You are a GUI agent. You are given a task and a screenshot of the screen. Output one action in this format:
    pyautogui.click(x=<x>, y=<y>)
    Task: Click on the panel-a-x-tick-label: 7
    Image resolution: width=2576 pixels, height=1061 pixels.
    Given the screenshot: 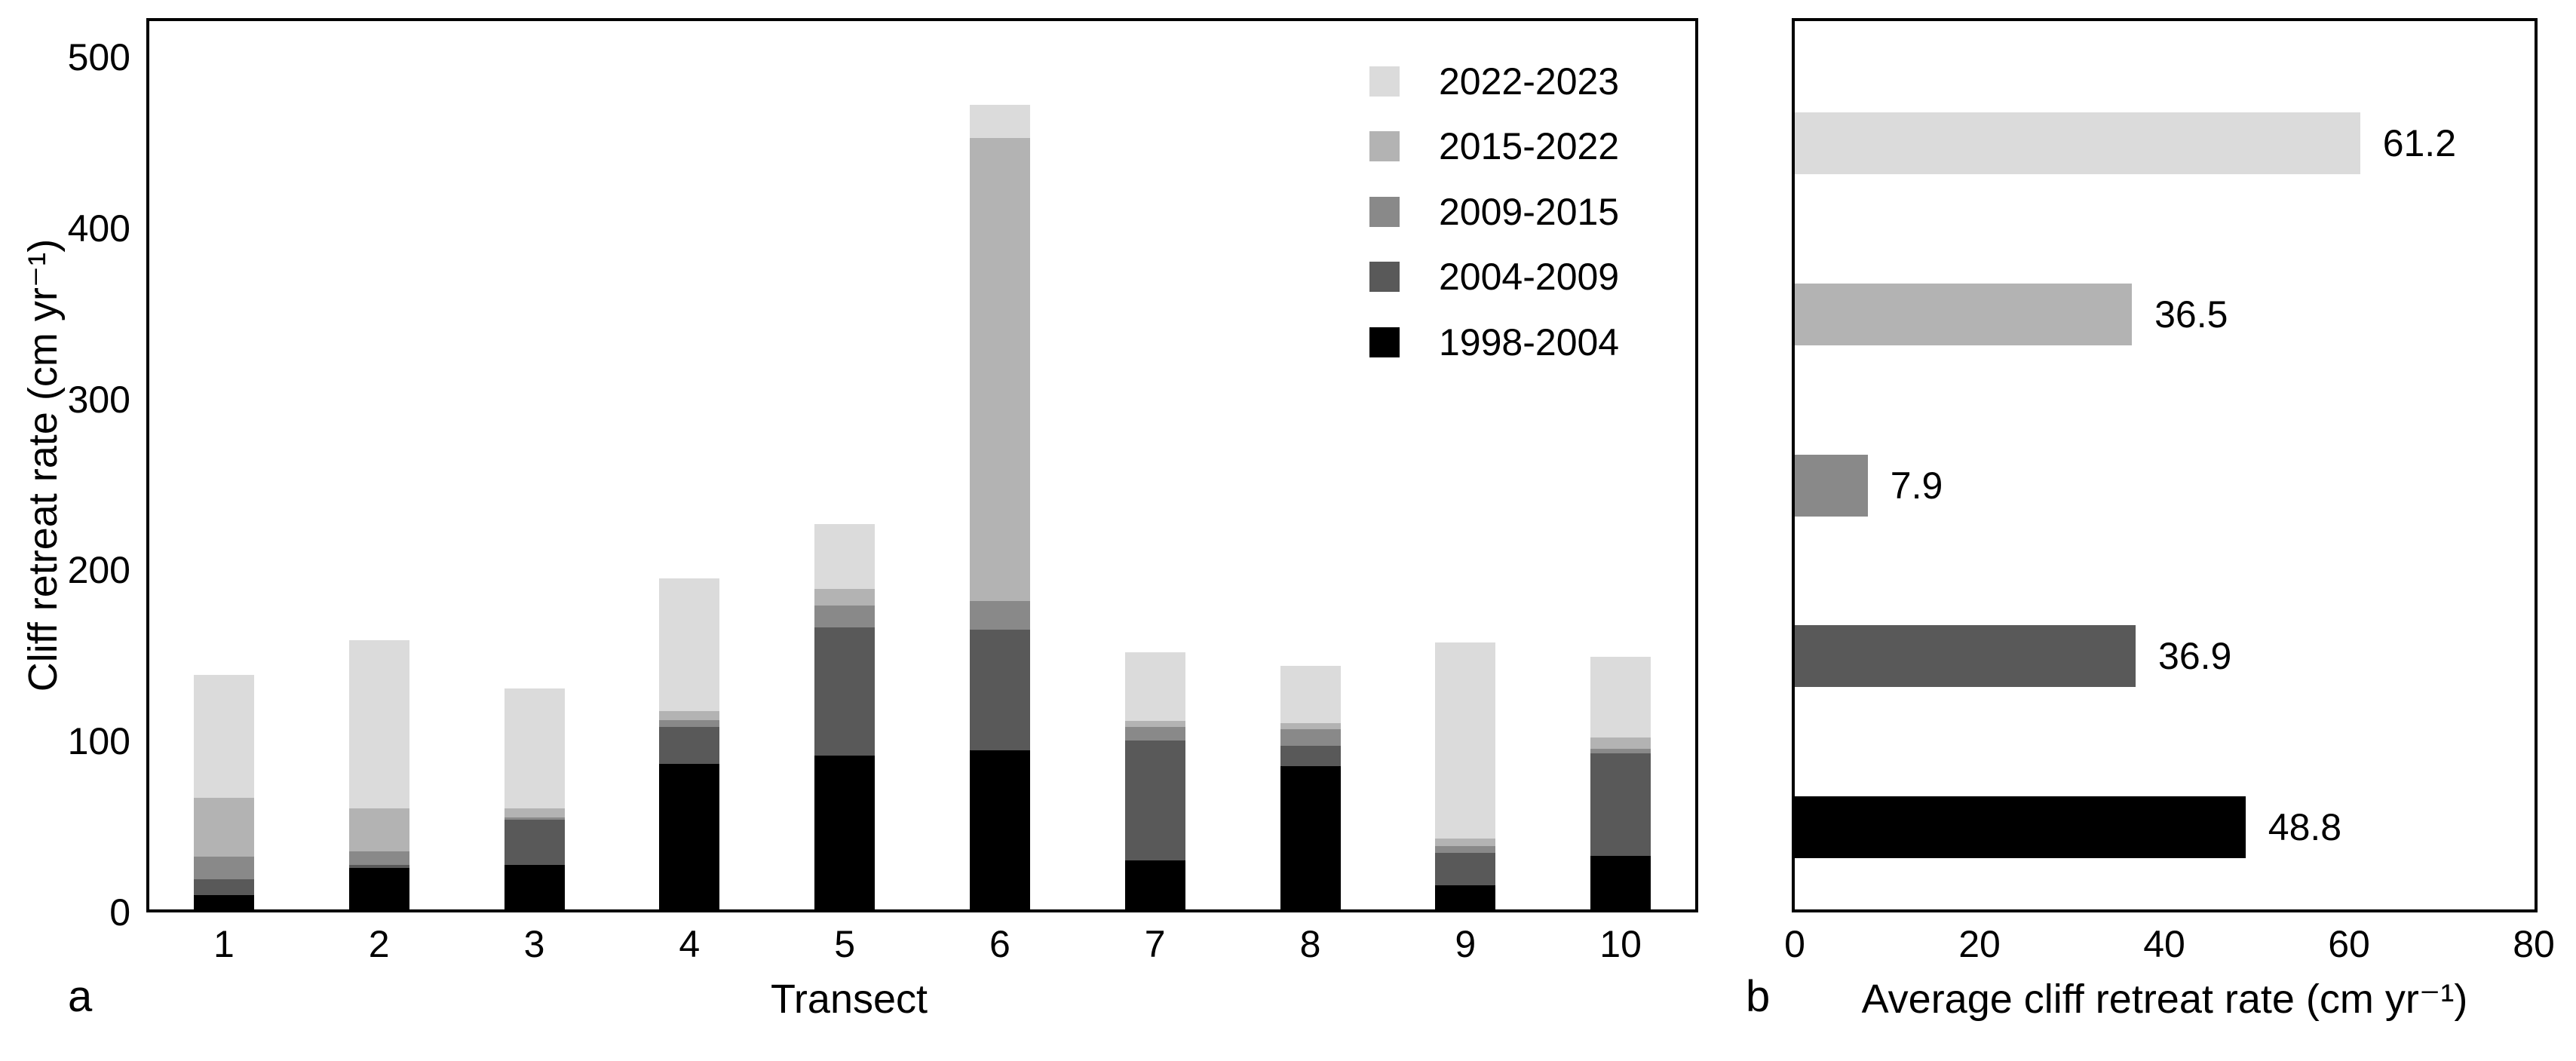 What is the action you would take?
    pyautogui.click(x=1155, y=944)
    